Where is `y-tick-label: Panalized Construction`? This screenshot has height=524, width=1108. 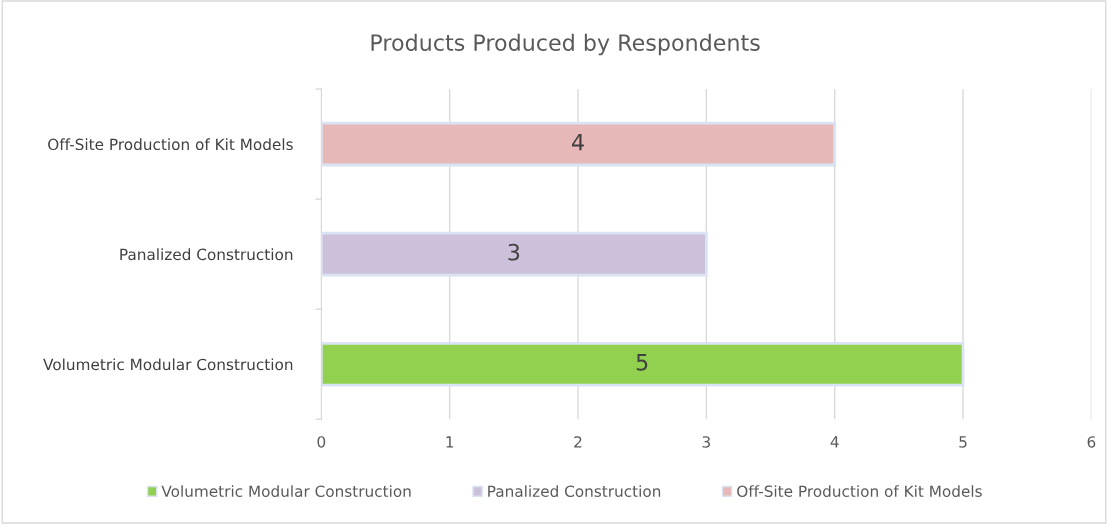 y-tick-label: Panalized Construction is located at coordinates (206, 254).